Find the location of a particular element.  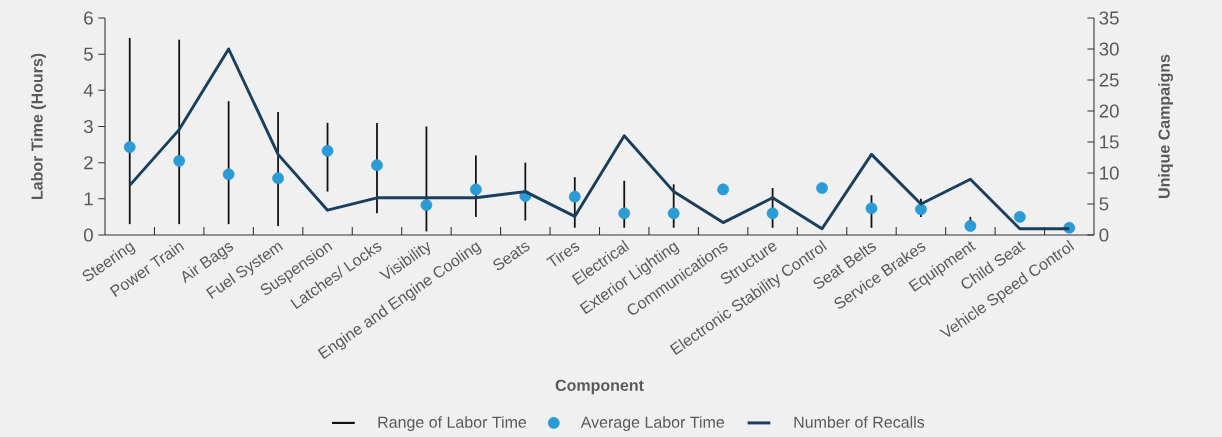

y-axis-title: Labor Time (Hours) is located at coordinates (38, 126).